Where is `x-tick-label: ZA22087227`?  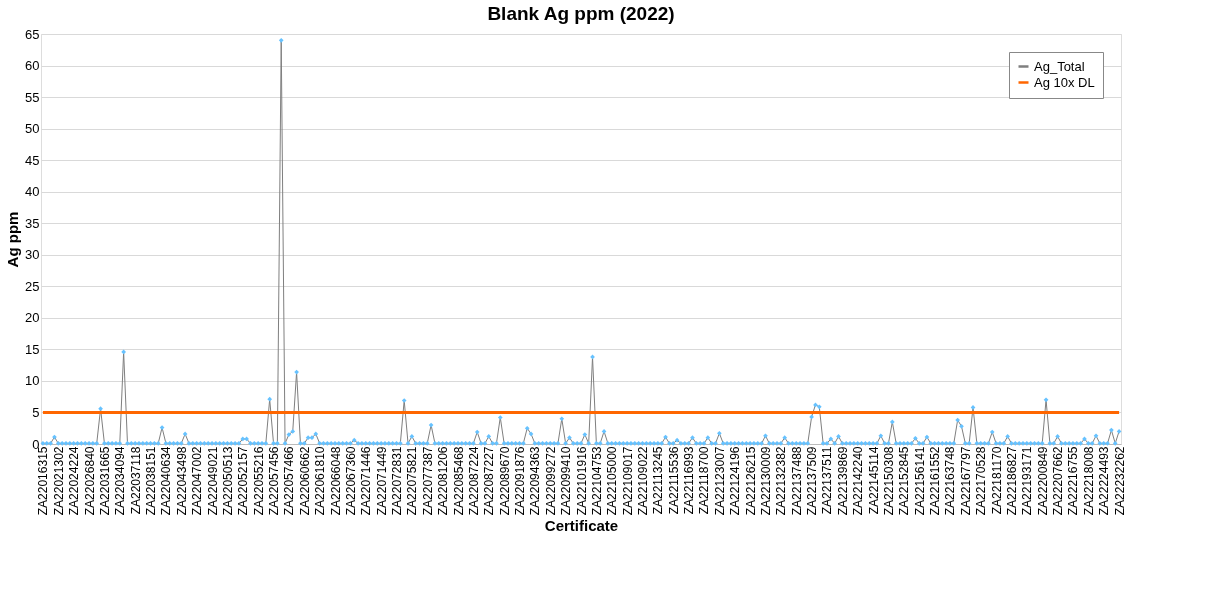 x-tick-label: ZA22087227 is located at coordinates (489, 481).